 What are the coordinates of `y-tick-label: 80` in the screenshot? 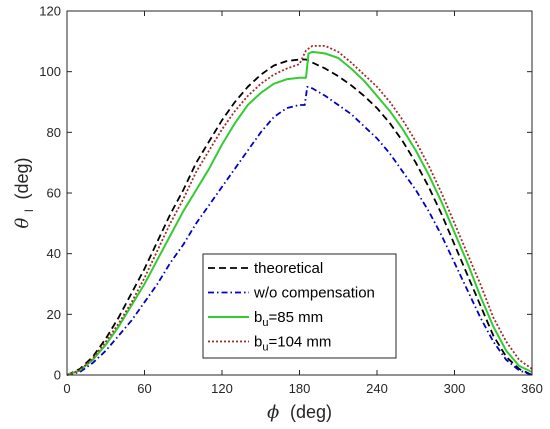 It's located at (54, 132).